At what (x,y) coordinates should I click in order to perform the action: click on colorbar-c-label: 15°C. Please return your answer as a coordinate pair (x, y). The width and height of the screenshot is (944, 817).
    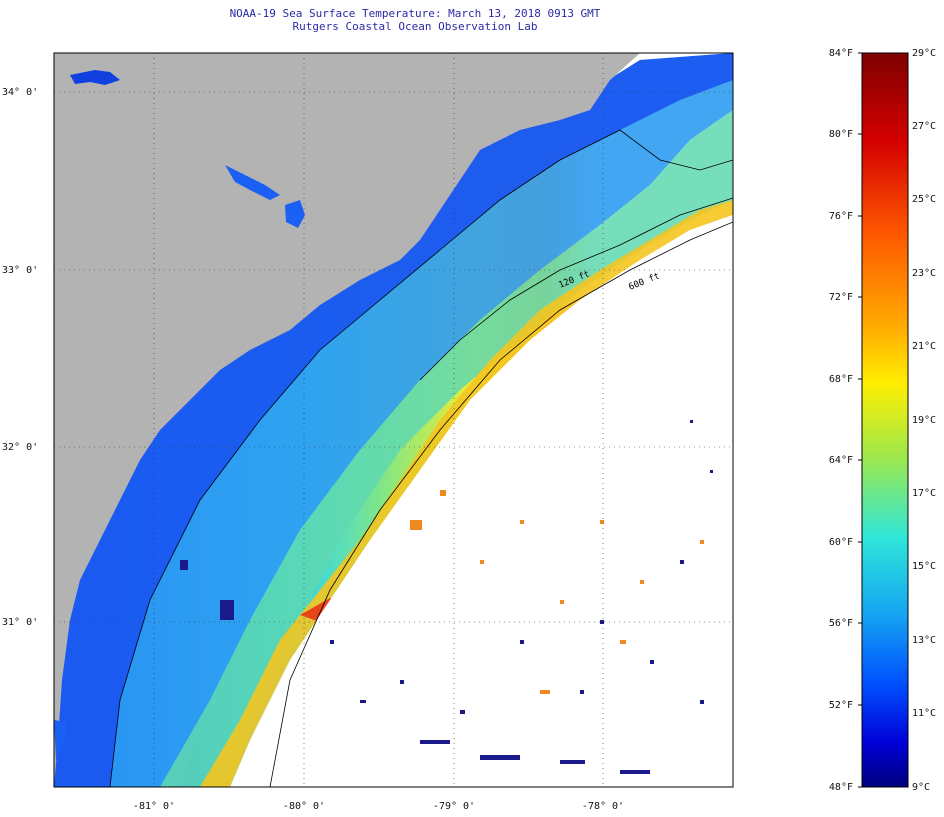
    Looking at the image, I should click on (924, 566).